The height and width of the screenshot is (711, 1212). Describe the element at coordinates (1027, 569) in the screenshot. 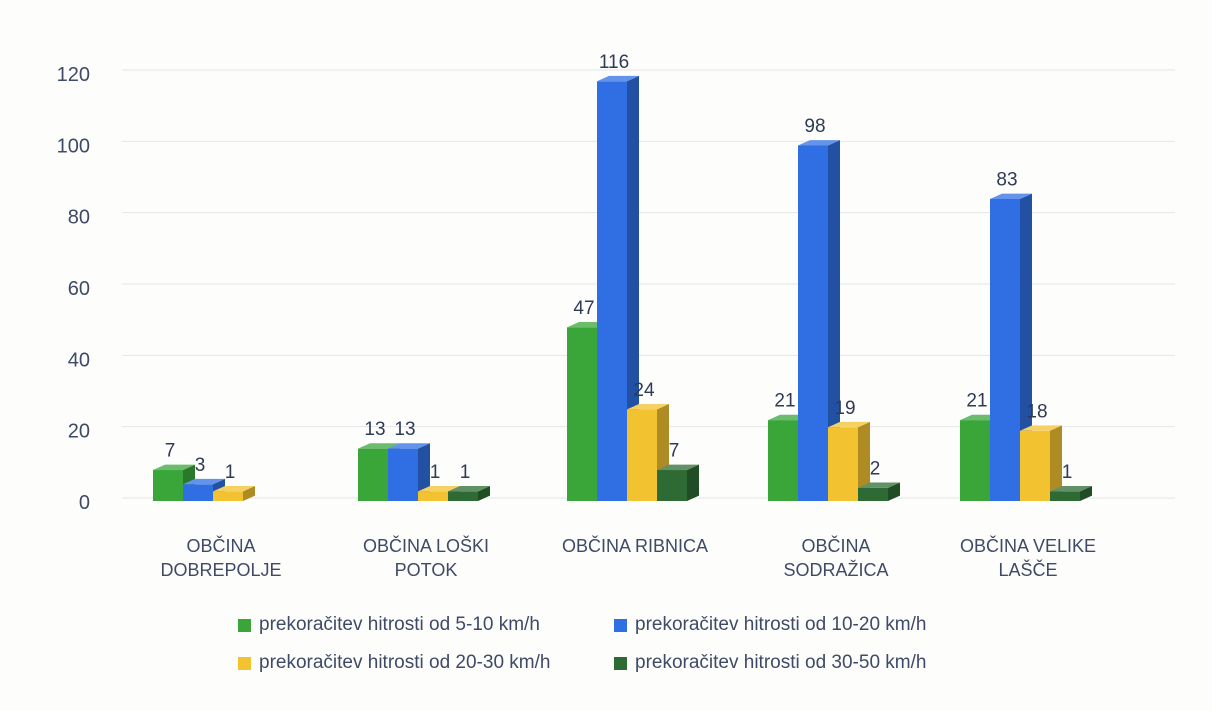

I see `category-label: LAŠČE` at that location.